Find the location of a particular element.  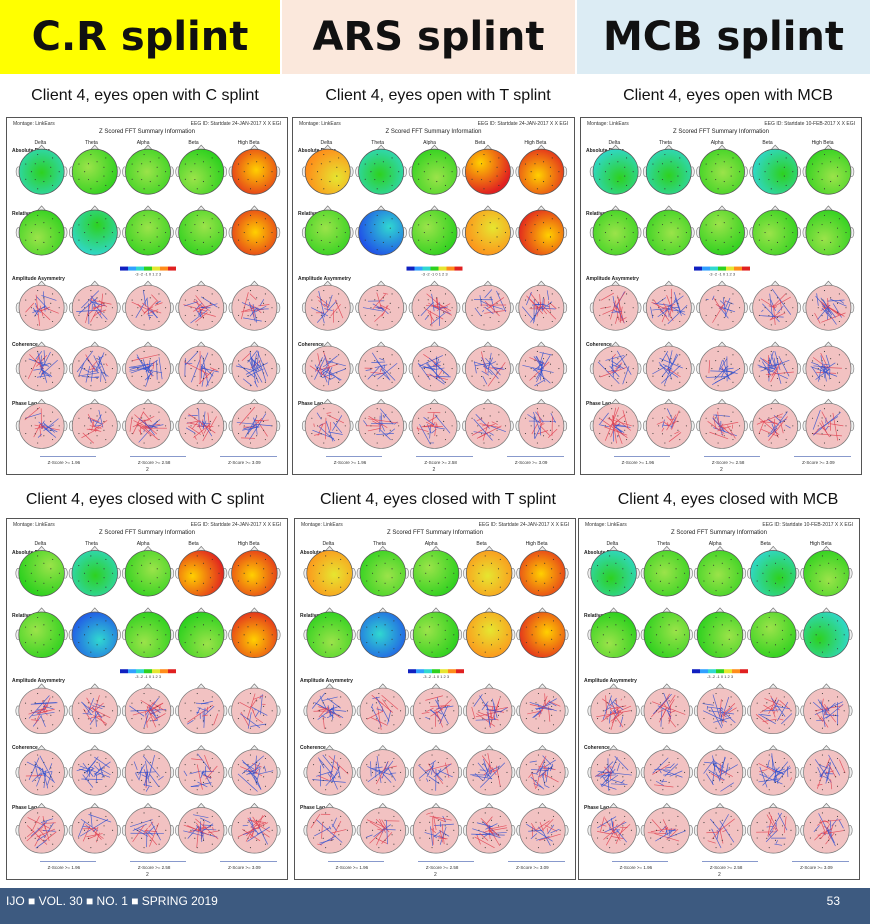

row-label: Amplitude Asymmetry is located at coordinates (324, 278).